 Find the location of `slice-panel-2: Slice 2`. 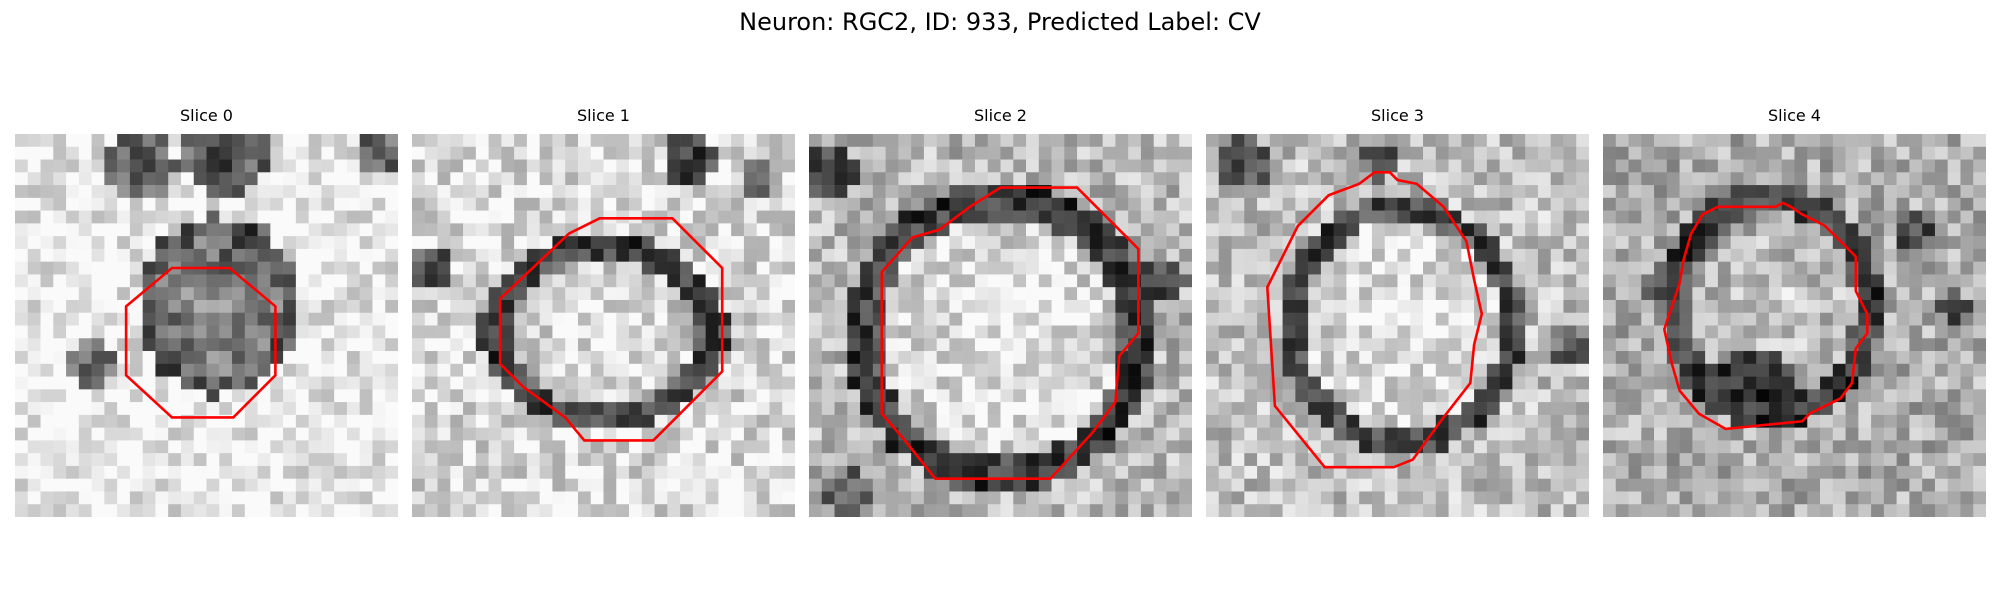

slice-panel-2: Slice 2 is located at coordinates (1000, 312).